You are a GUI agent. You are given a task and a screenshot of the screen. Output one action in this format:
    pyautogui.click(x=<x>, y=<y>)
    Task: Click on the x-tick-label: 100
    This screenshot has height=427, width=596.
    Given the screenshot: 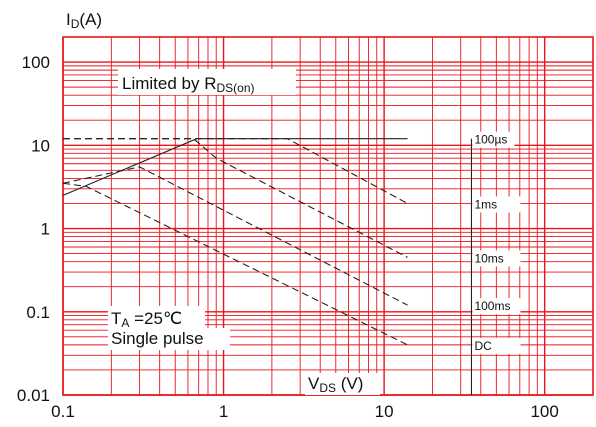 What is the action you would take?
    pyautogui.click(x=544, y=411)
    